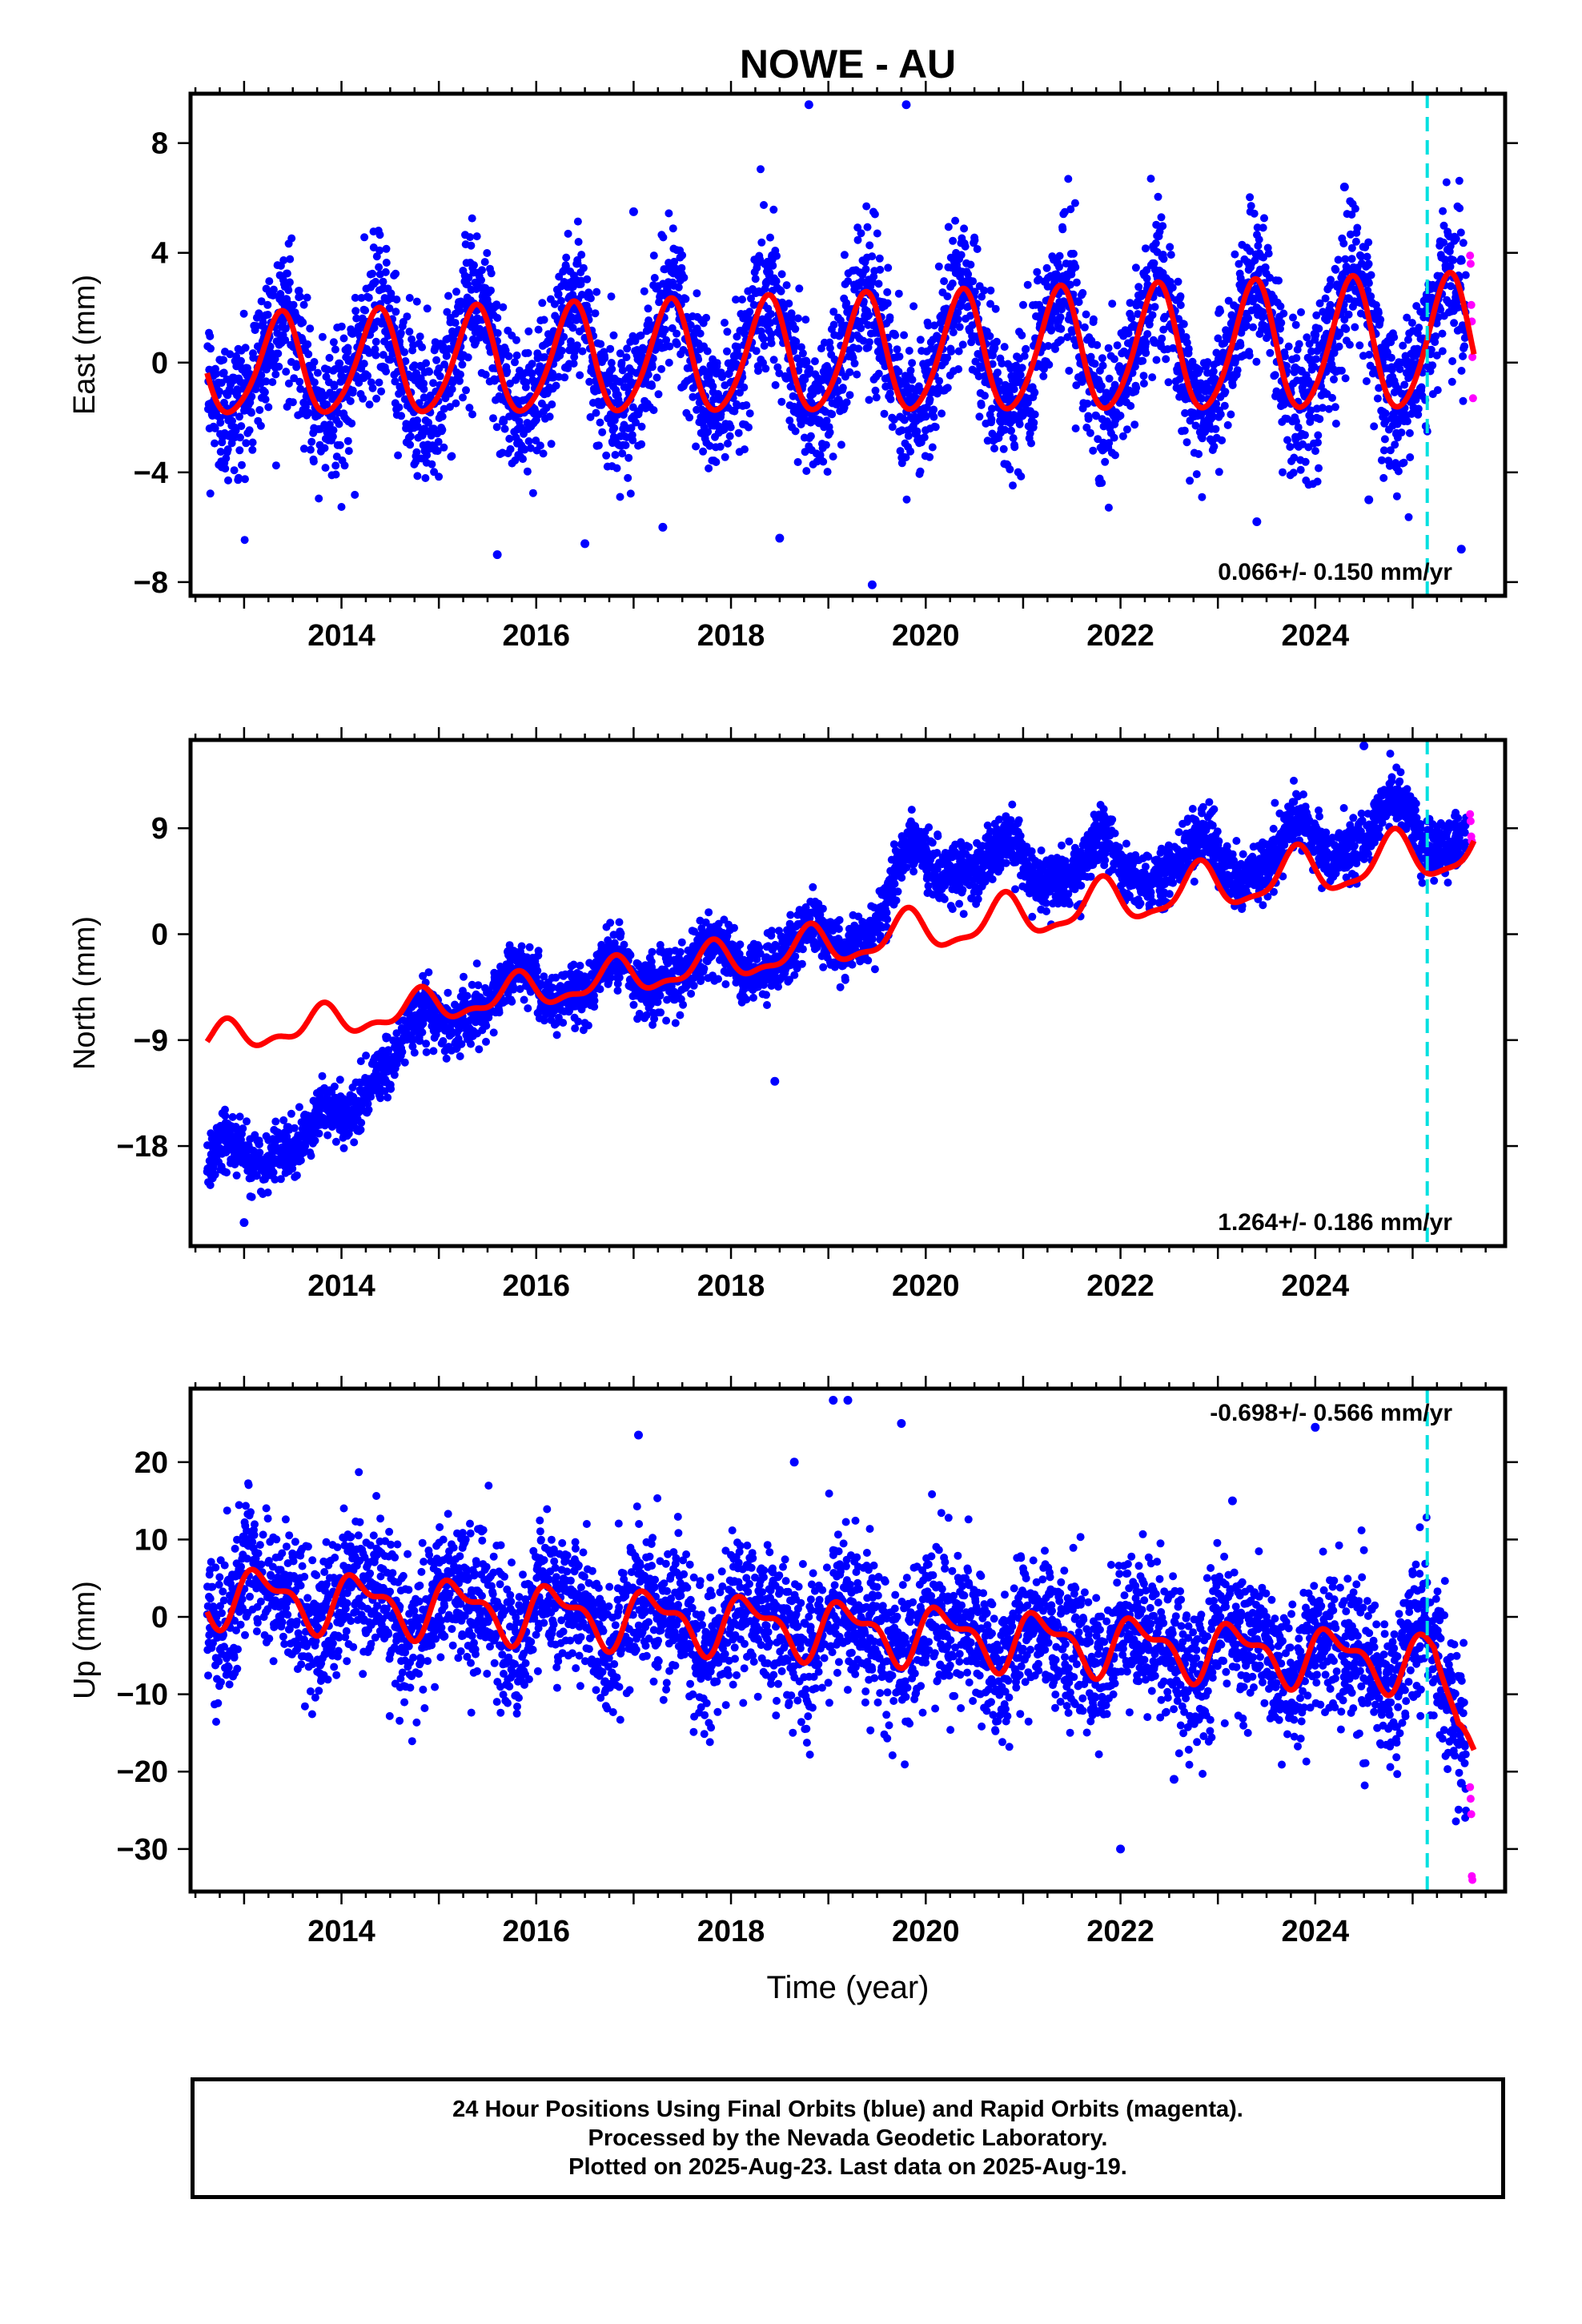 The width and height of the screenshot is (1582, 2324). Describe the element at coordinates (1470, 255) in the screenshot. I see `rapid-orbit-point` at that location.